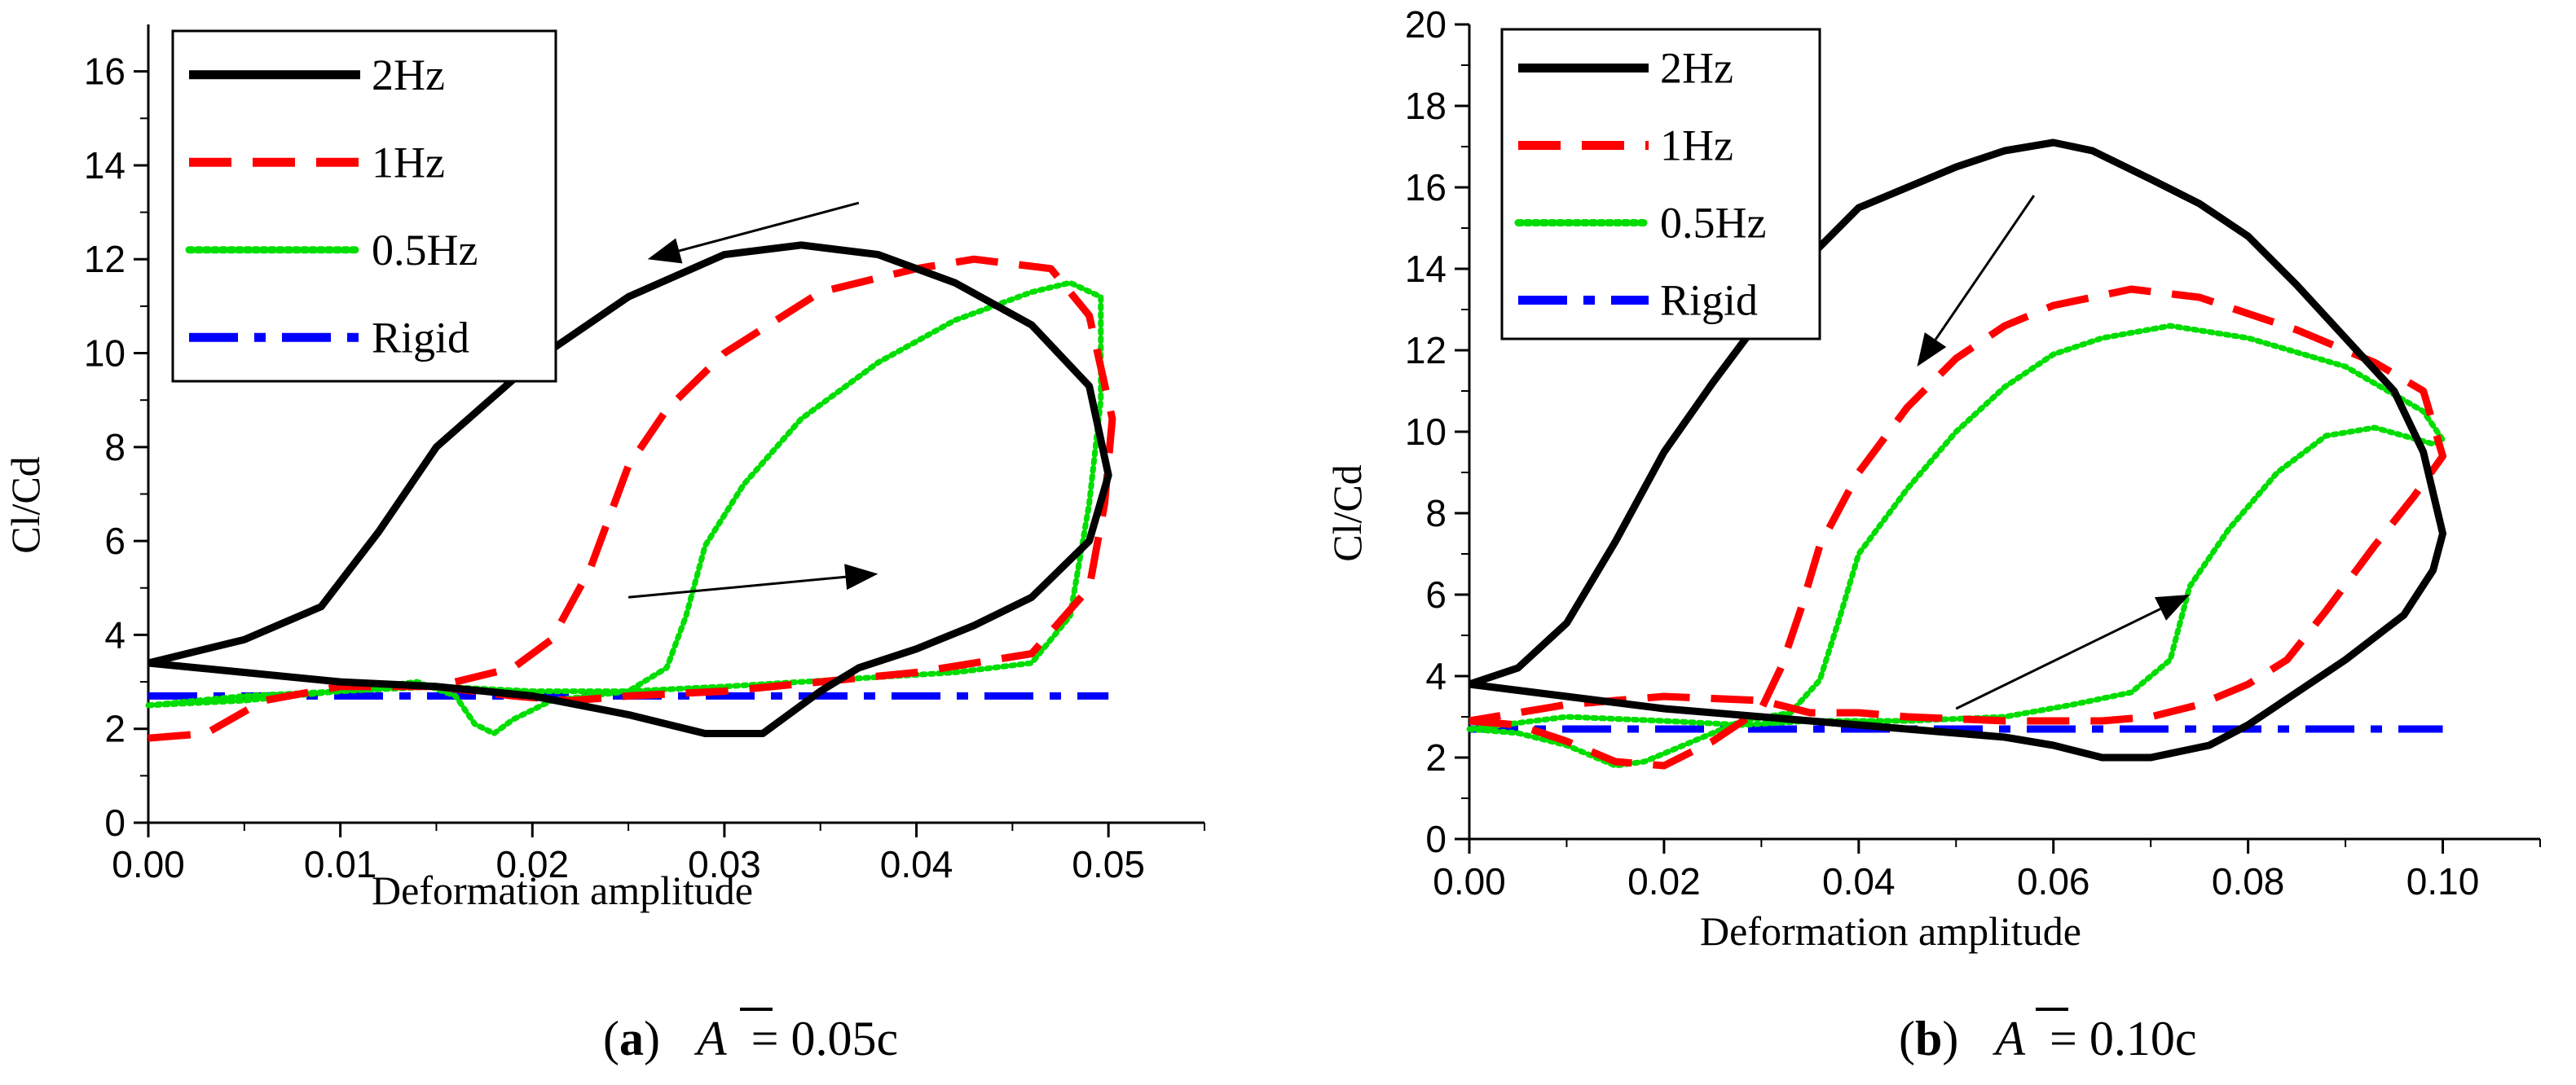  What do you see at coordinates (1929, 1039) in the screenshot?
I see `caption-letter: b` at bounding box center [1929, 1039].